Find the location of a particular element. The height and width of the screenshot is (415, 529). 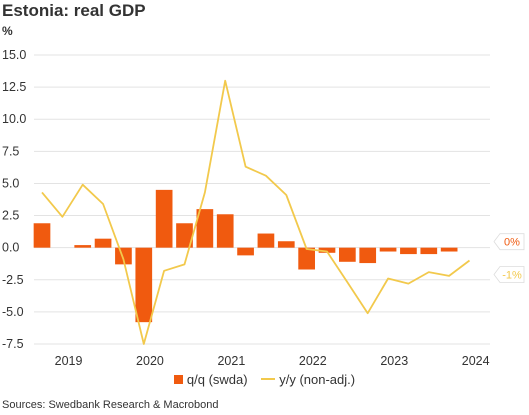

legend-item-line: y/y (non-adj.) is located at coordinates (308, 379).